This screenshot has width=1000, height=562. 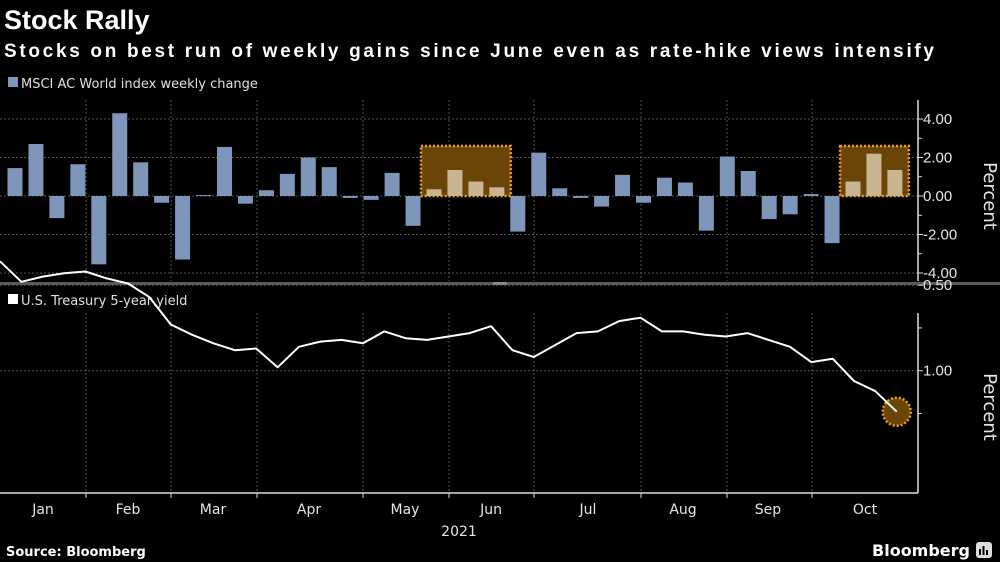 I want to click on x-tick-label-feb: Feb, so click(x=128, y=510).